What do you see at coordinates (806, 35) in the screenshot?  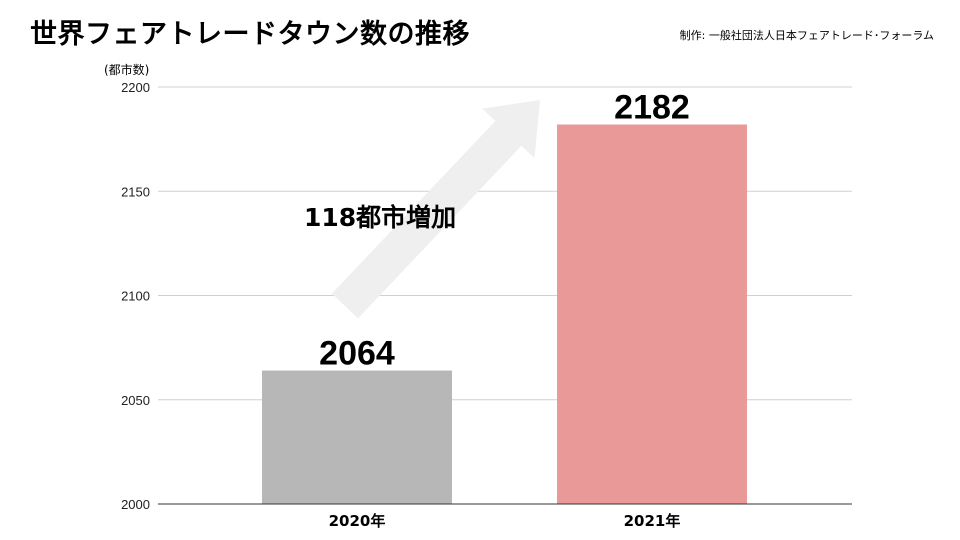 I see `credit-text: 制作: 一般社団法人日本フェアトレード･フォーラム` at bounding box center [806, 35].